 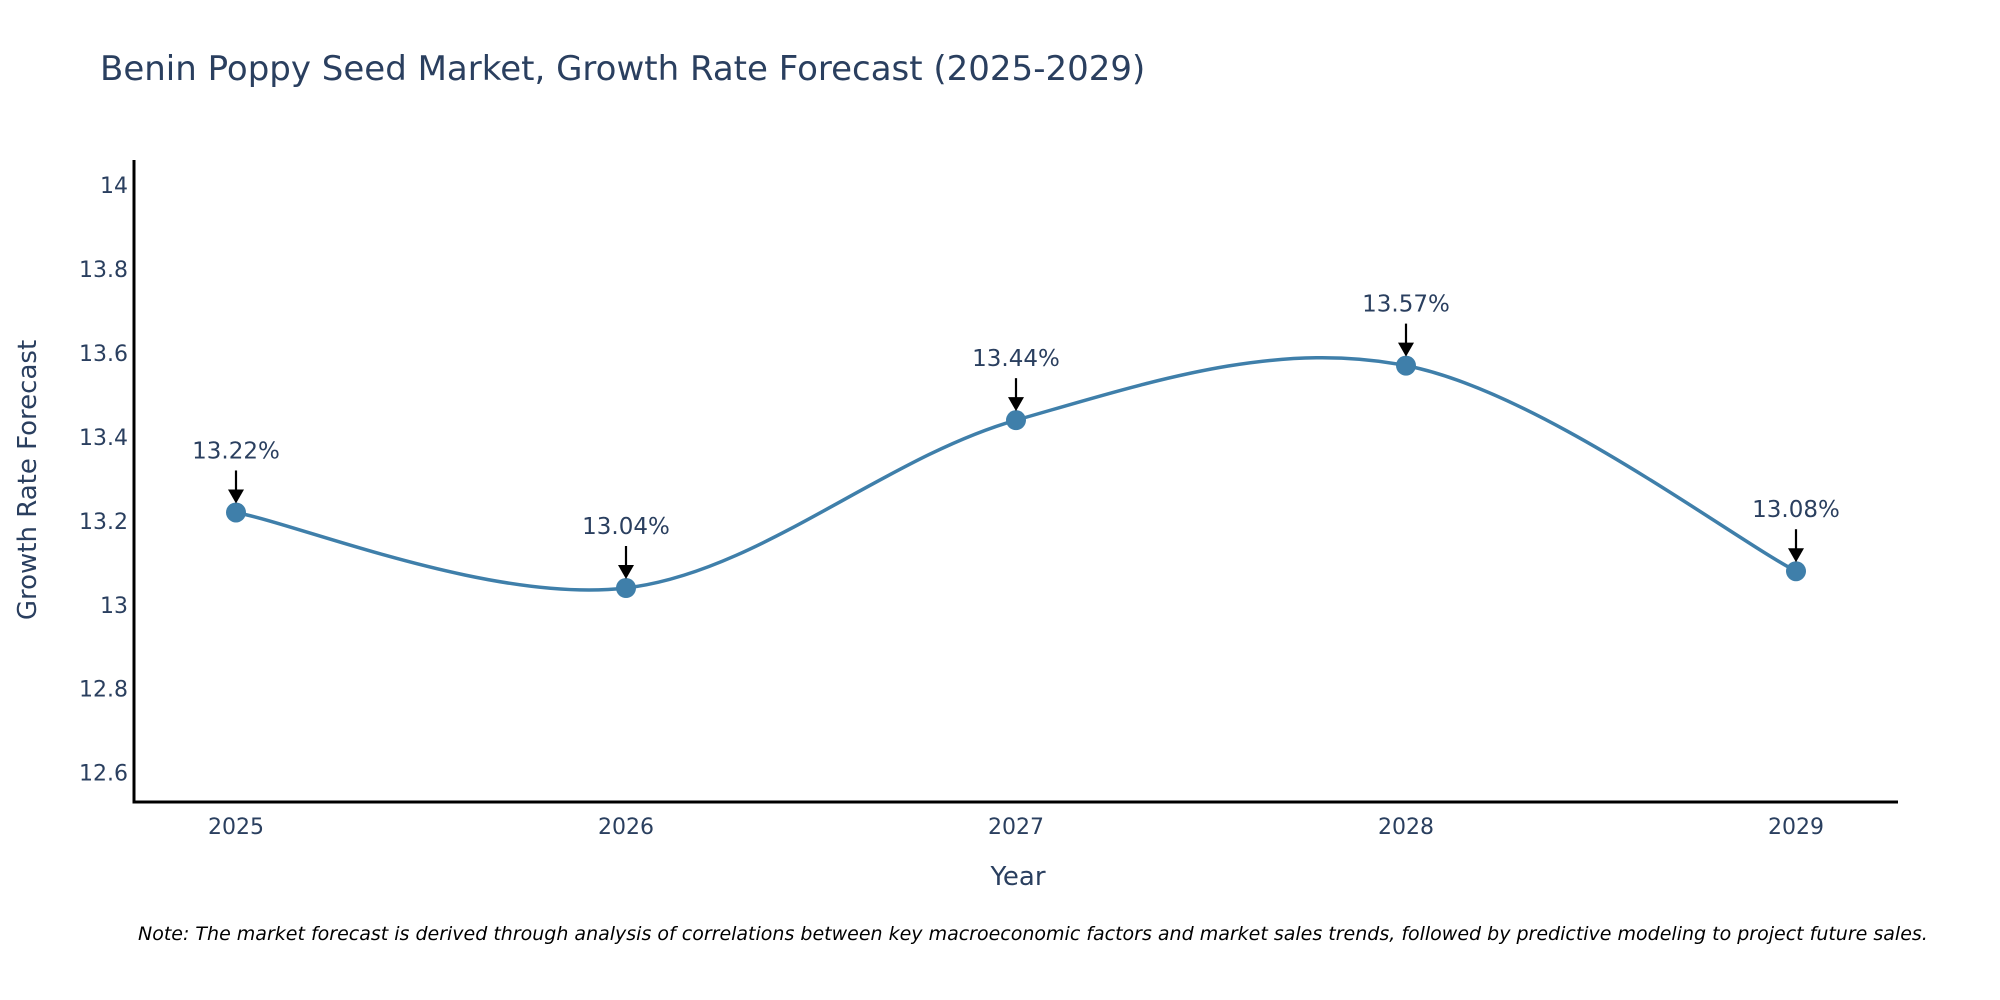 I want to click on x-axis-title: Year, so click(x=1017, y=877).